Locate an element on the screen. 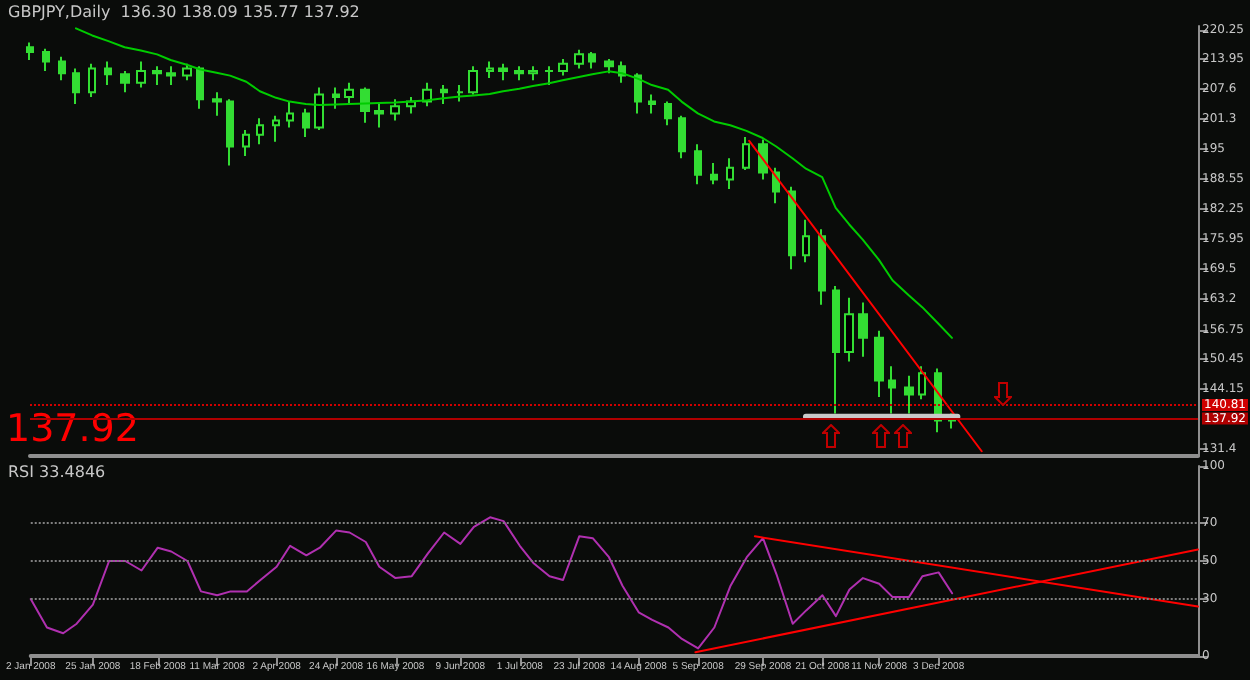 The height and width of the screenshot is (680, 1250). chart-title: GBPJPY,Daily 136.30 138.09 135.77 137.92 is located at coordinates (184, 12).